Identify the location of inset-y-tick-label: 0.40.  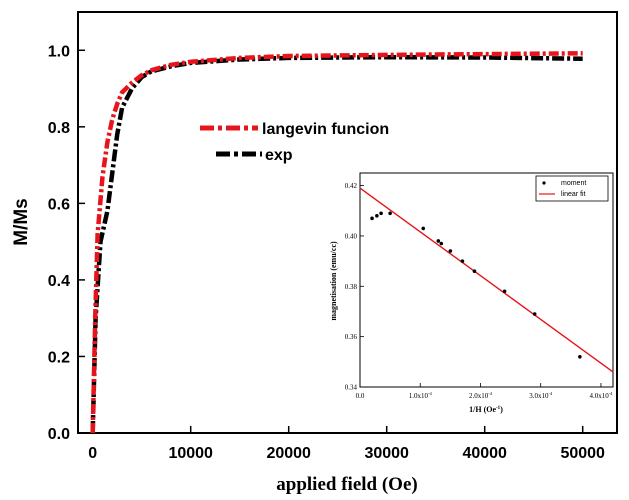
(351, 236).